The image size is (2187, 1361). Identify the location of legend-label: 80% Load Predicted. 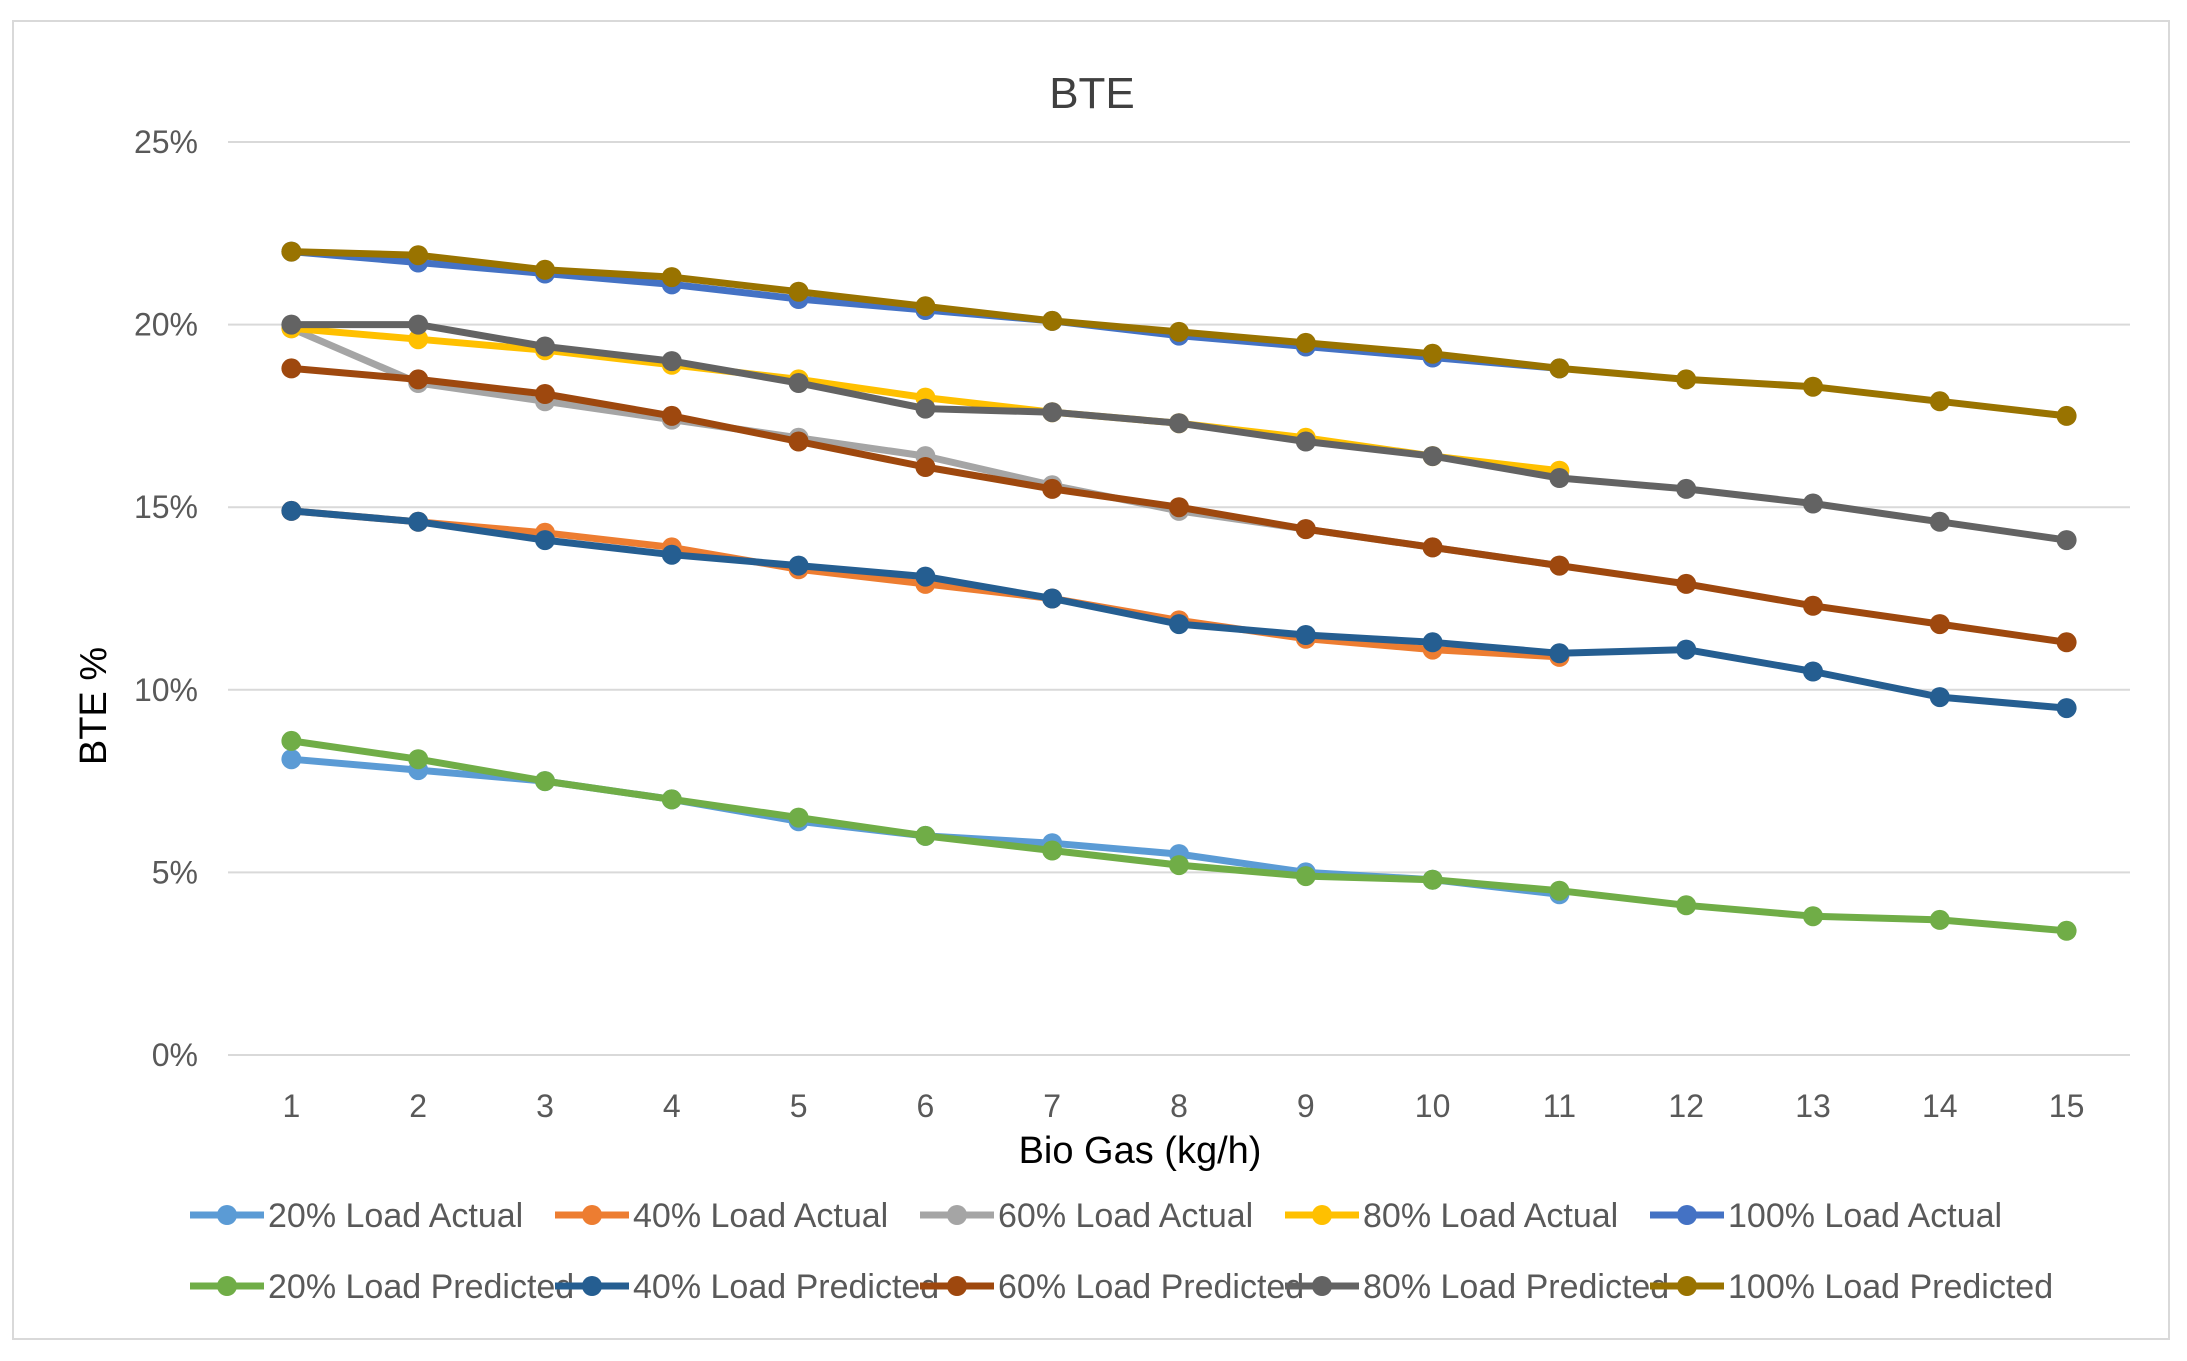
(1516, 1287).